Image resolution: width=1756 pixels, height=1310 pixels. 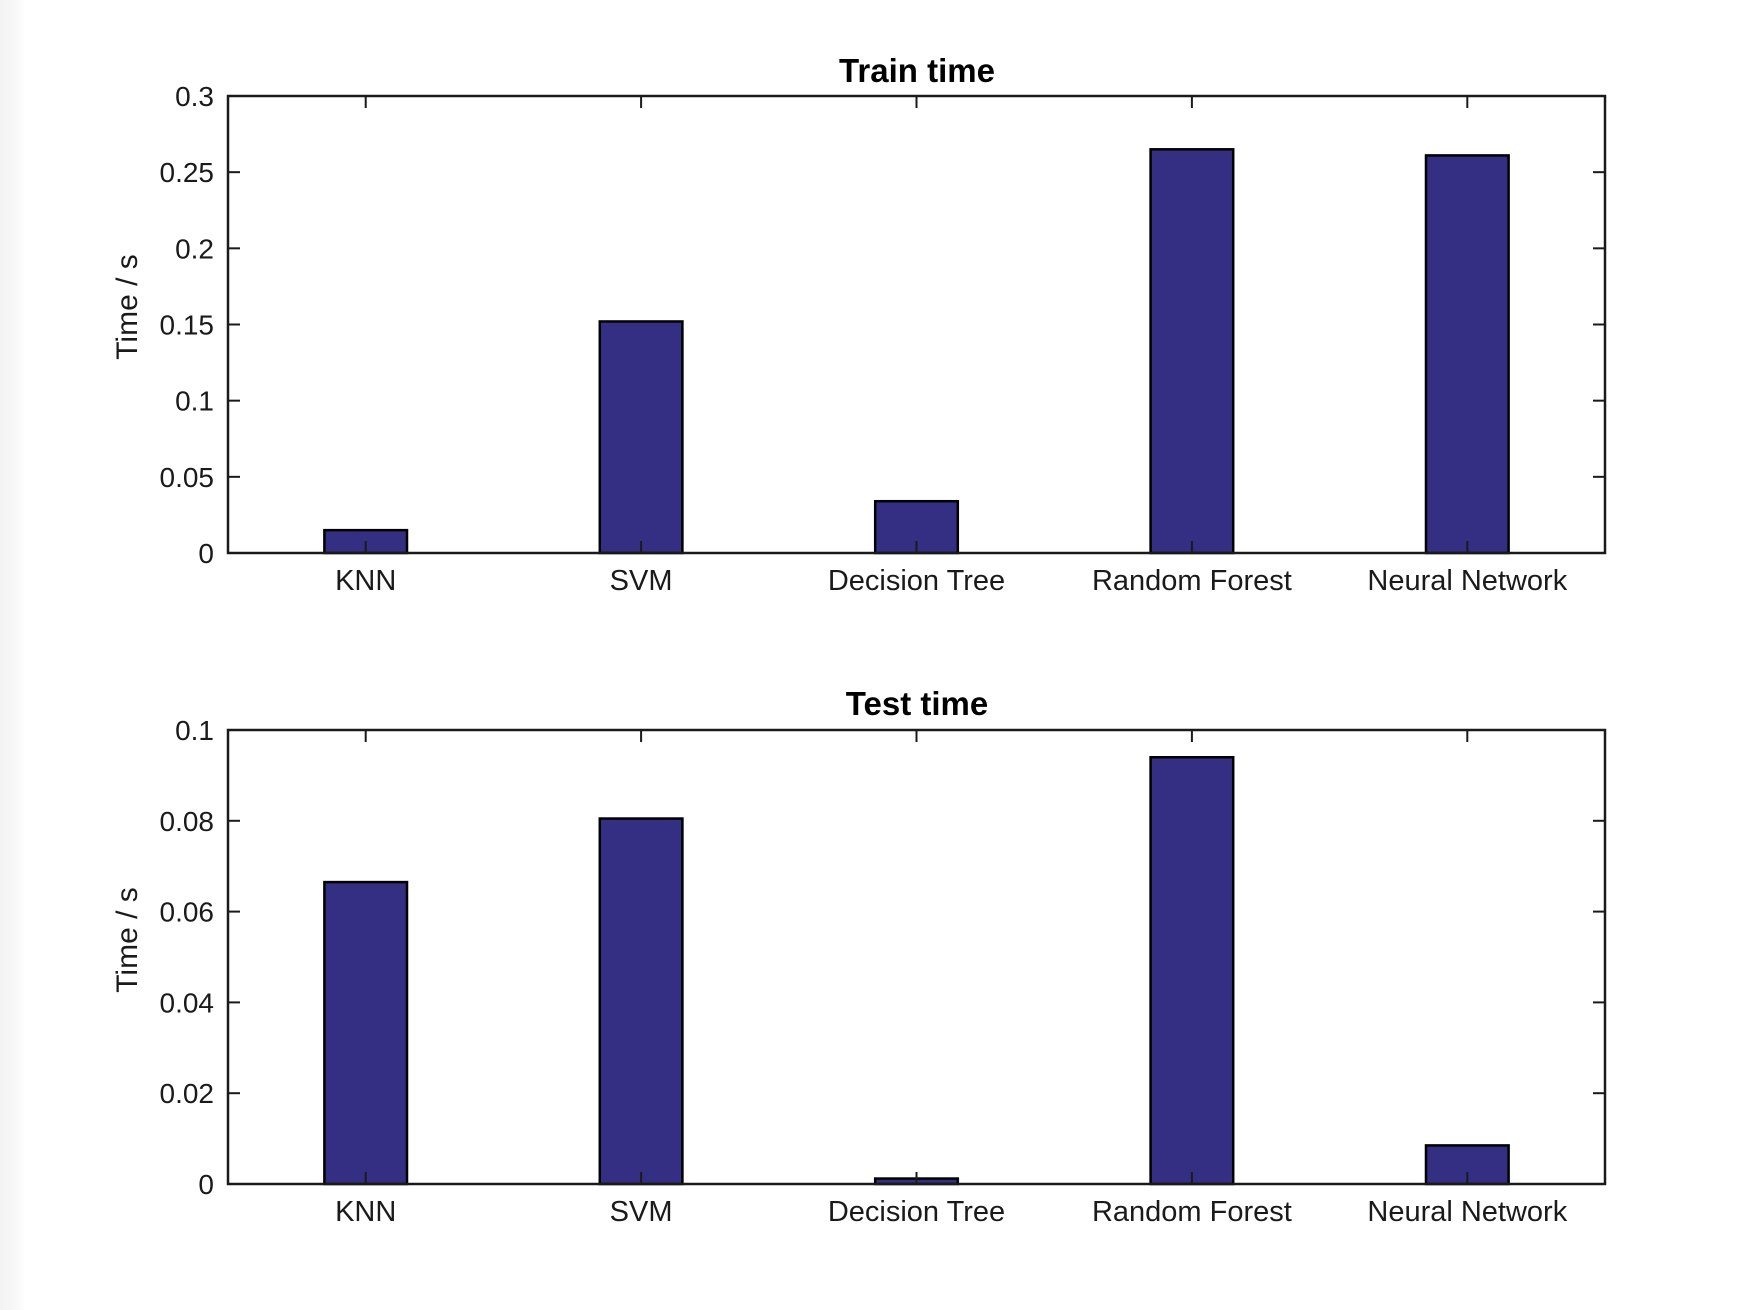 What do you see at coordinates (917, 70) in the screenshot?
I see `chart-title: Train time` at bounding box center [917, 70].